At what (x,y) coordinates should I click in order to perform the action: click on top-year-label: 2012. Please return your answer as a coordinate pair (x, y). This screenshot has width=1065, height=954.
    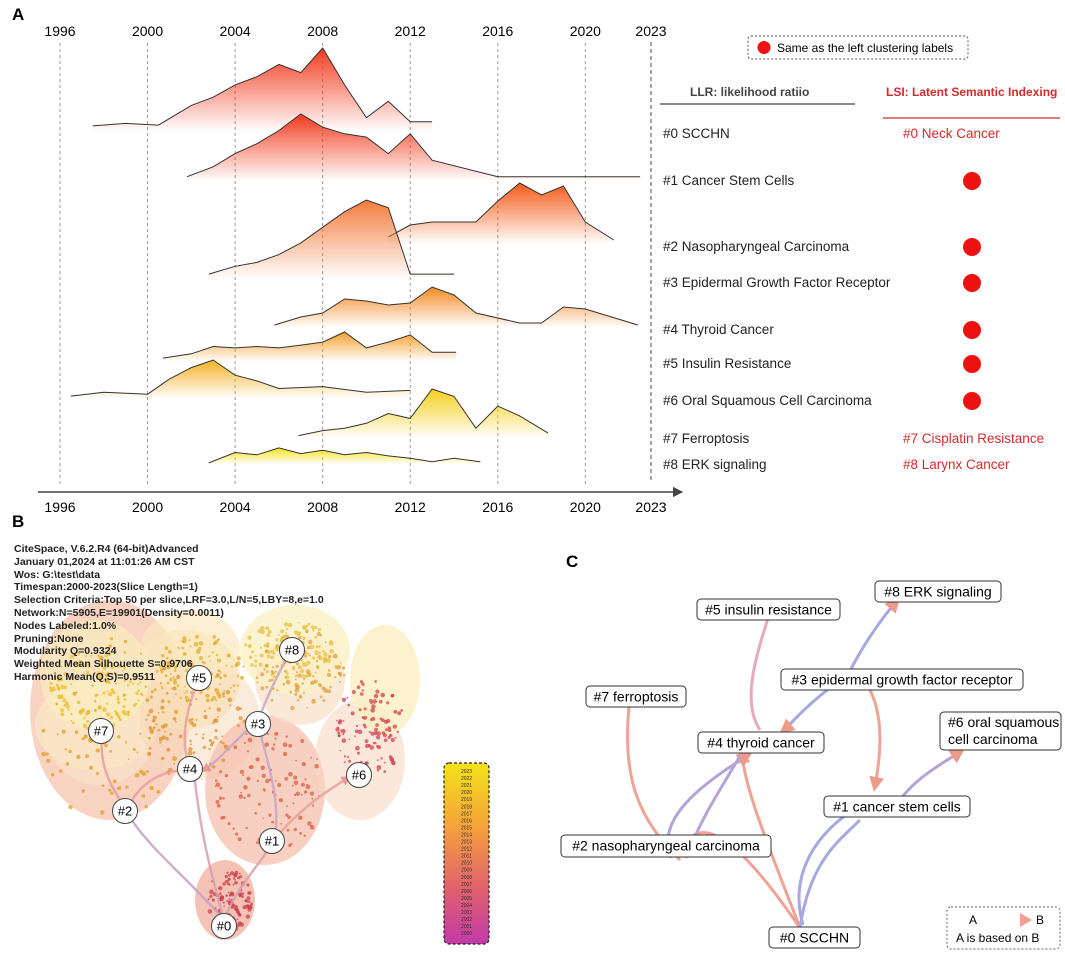
    Looking at the image, I should click on (410, 31).